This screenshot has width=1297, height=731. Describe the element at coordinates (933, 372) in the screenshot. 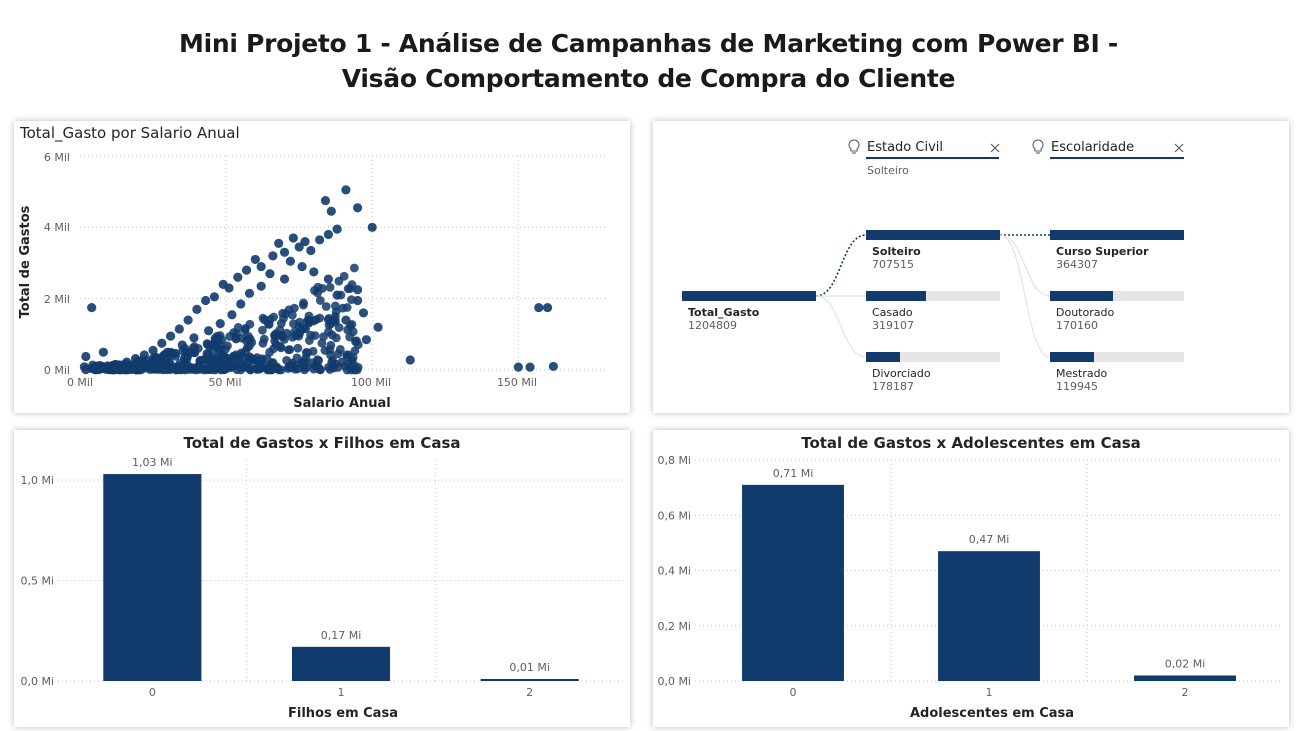

I see `tree-node-divorciado: Divorciado 178187` at that location.